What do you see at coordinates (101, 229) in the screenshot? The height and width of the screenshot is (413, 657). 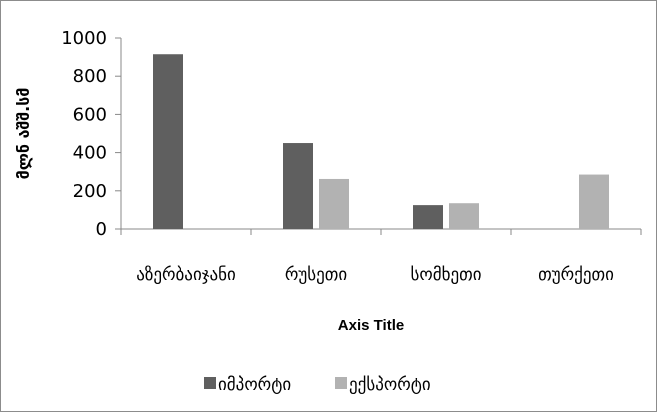 I see `y-tick-label: 0` at bounding box center [101, 229].